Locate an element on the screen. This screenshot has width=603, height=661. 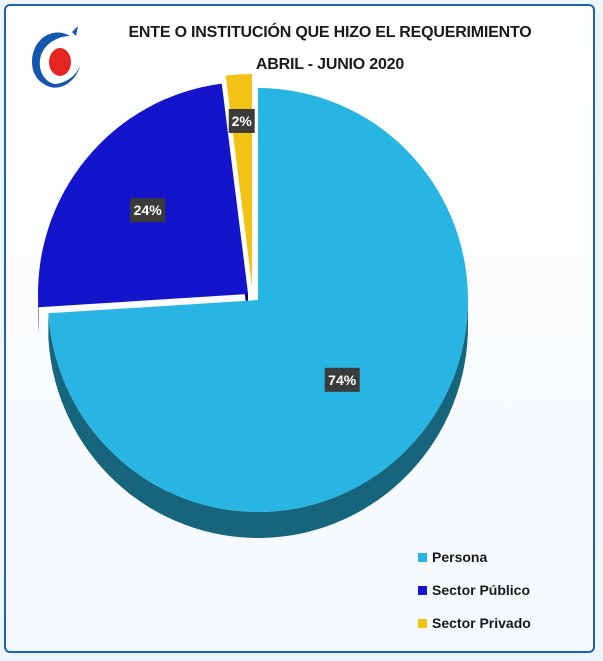
pie-slice-sector-publico is located at coordinates (142, 195).